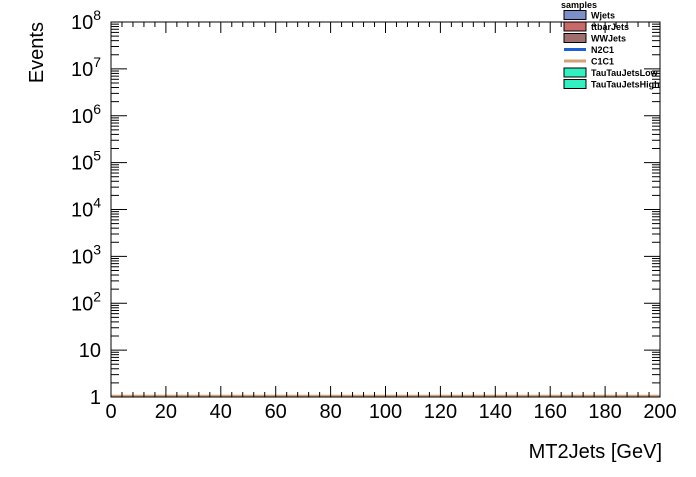 Image resolution: width=696 pixels, height=477 pixels. I want to click on x-tick-label: 160, so click(550, 412).